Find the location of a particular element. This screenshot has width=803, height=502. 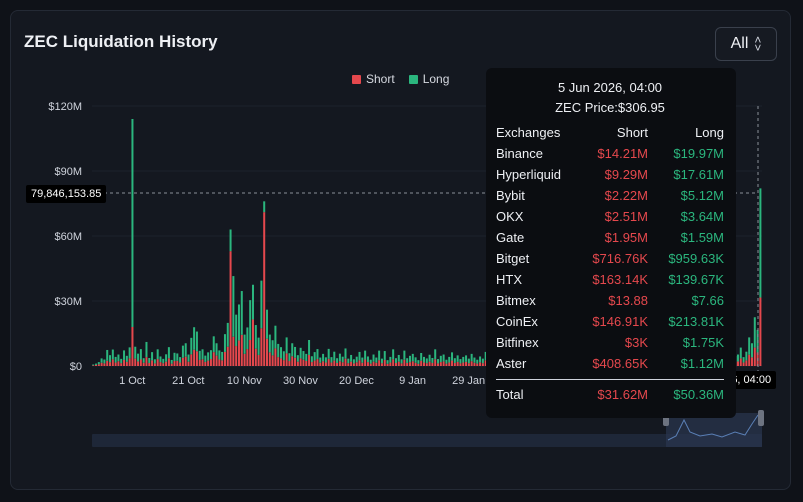

crosshair-value-label: 79,846,153.85 is located at coordinates (66, 194).